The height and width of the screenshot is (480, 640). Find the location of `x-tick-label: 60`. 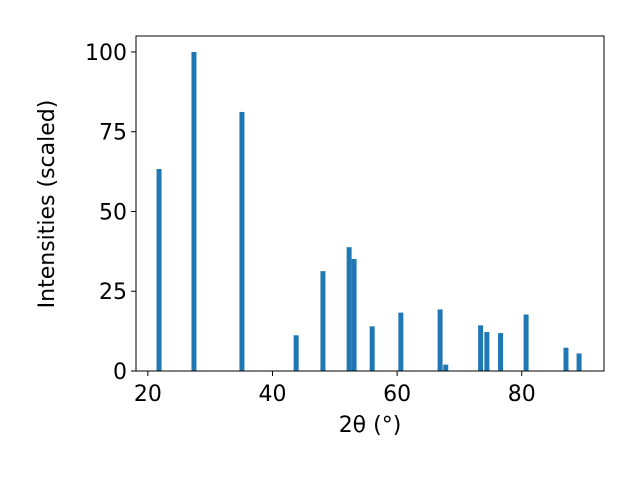

x-tick-label: 60 is located at coordinates (397, 394).